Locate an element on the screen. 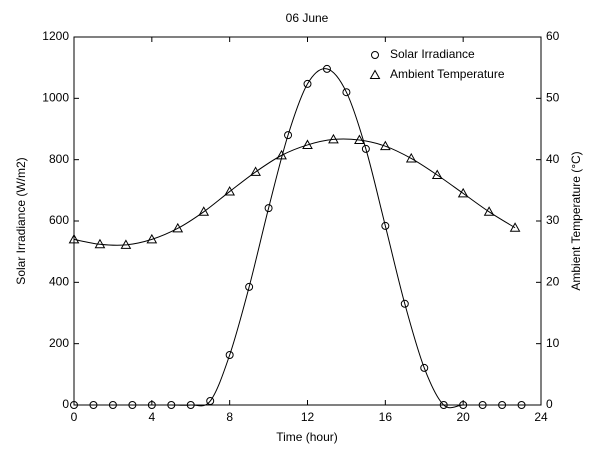  y2-tick-label: 60 is located at coordinates (553, 36).